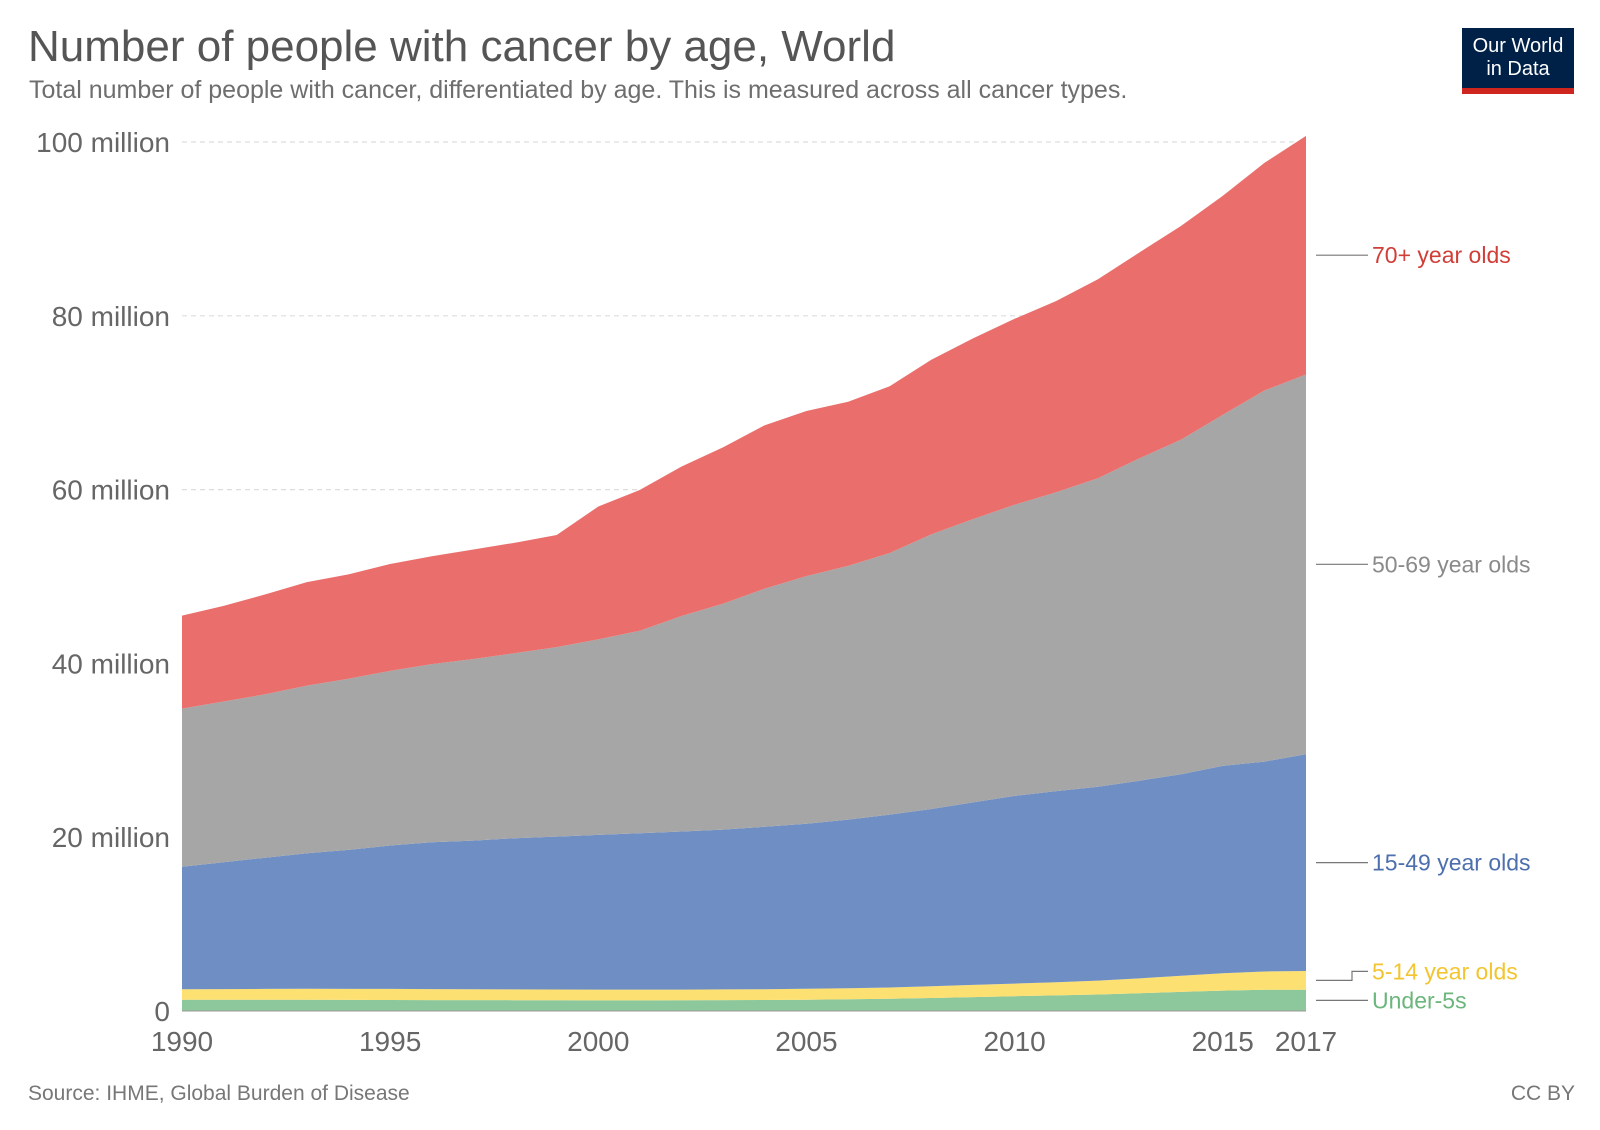 The height and width of the screenshot is (1130, 1600). What do you see at coordinates (1451, 863) in the screenshot?
I see `legend-label-15-49-year-olds: 15-49 year olds` at bounding box center [1451, 863].